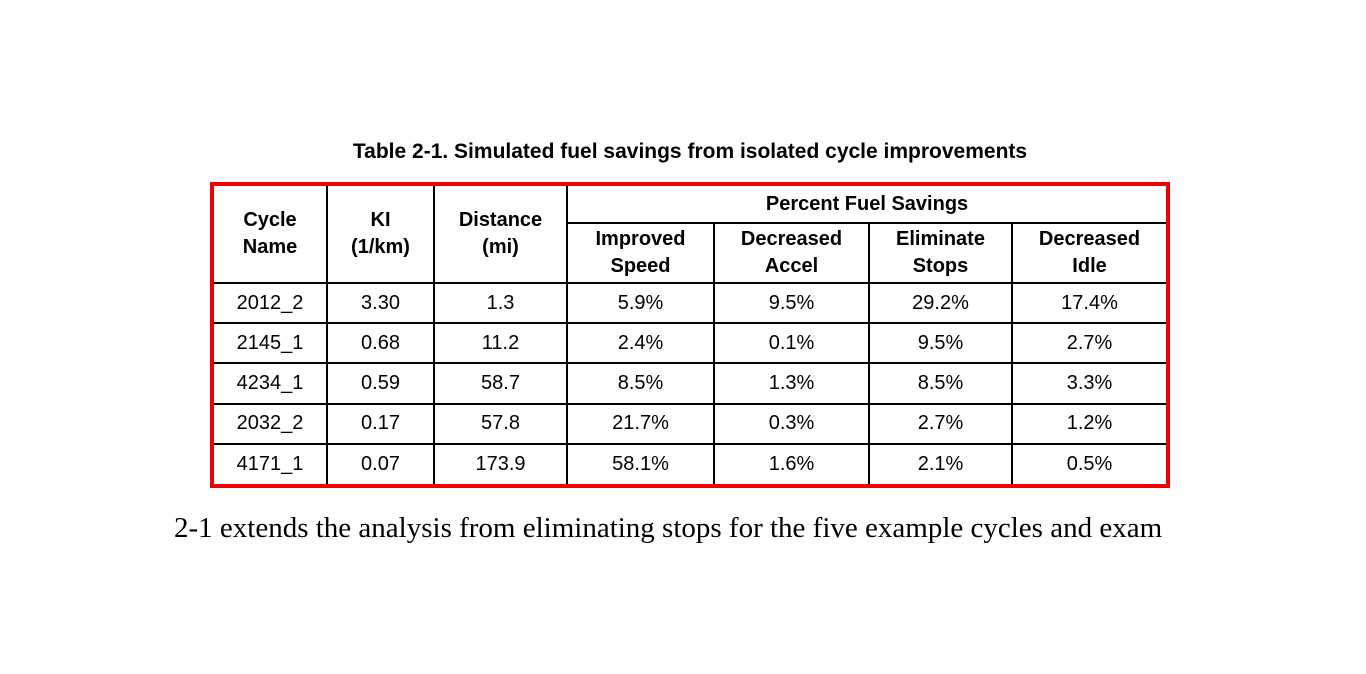 This screenshot has height=674, width=1366. I want to click on cell-eliminate-stops: 8.5%, so click(940, 383).